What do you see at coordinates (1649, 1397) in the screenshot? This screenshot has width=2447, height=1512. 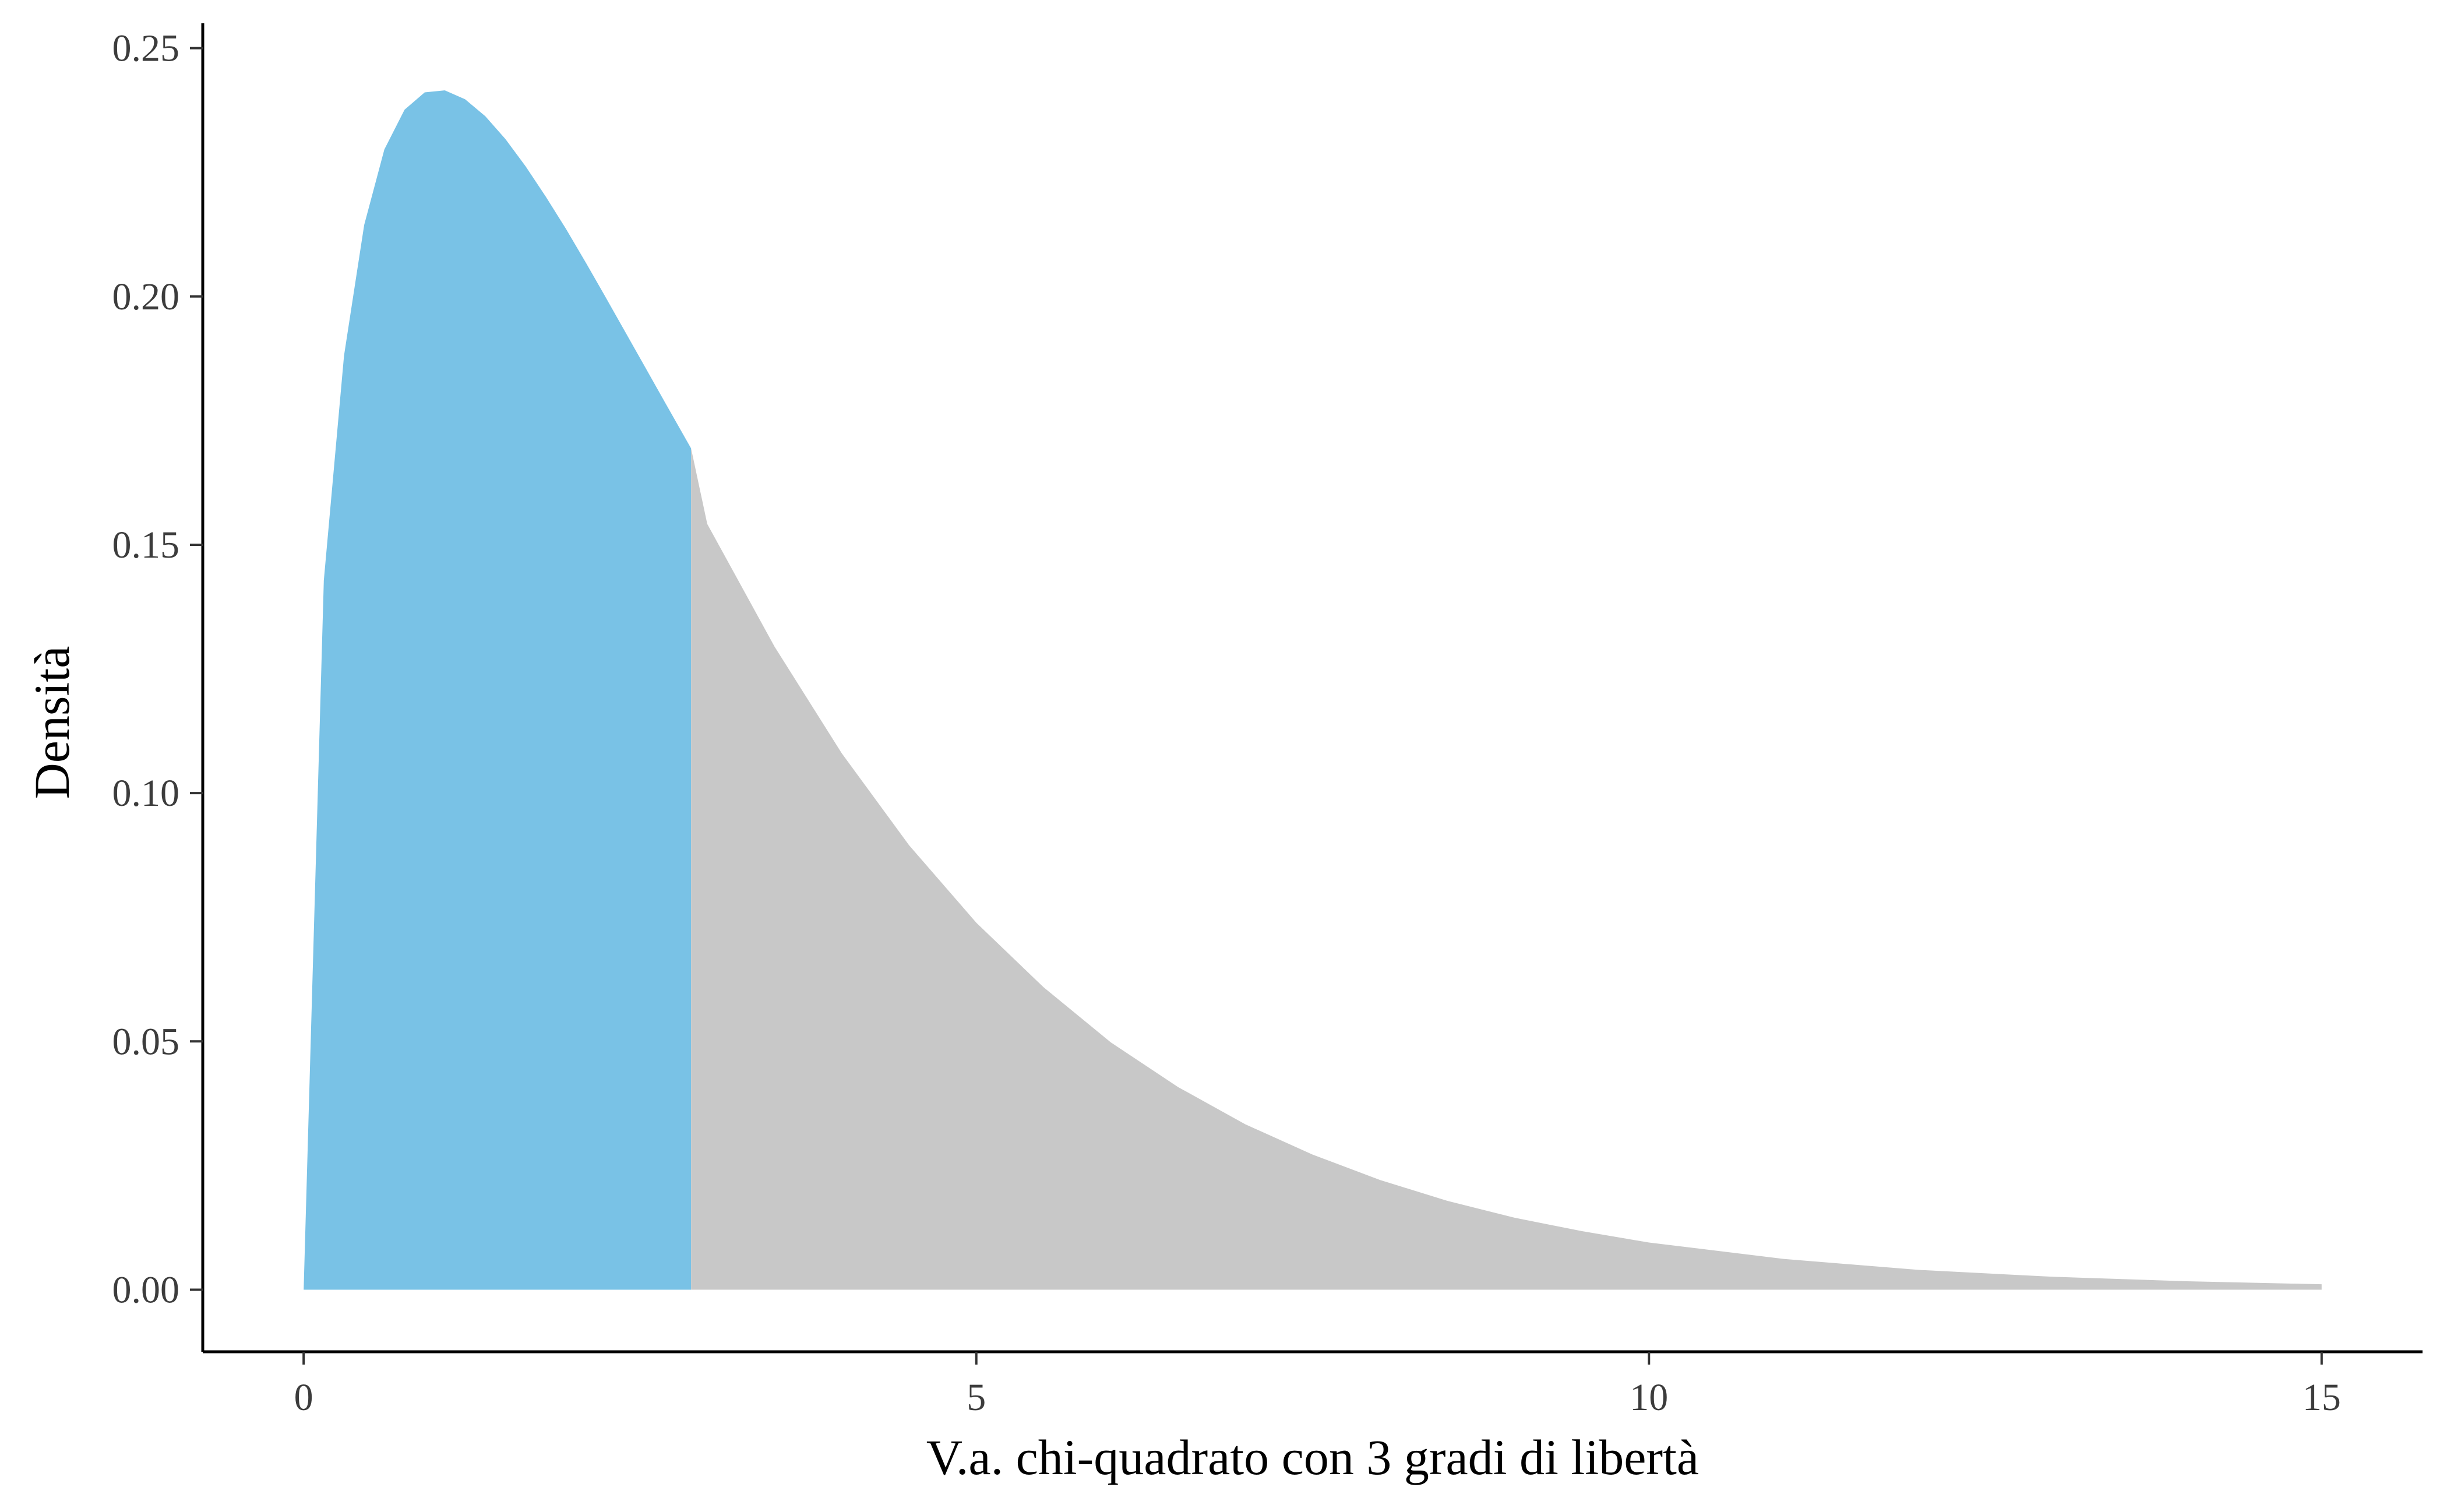 I see `x-tick-label: 10` at bounding box center [1649, 1397].